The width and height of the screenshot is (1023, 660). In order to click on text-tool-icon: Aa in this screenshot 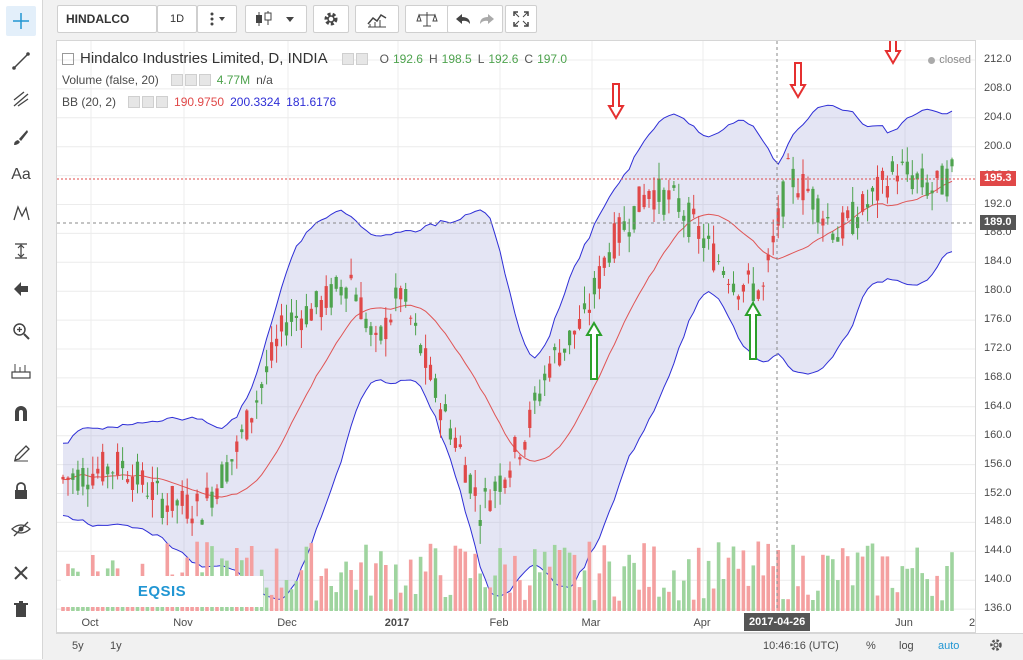, I will do `click(21, 174)`.